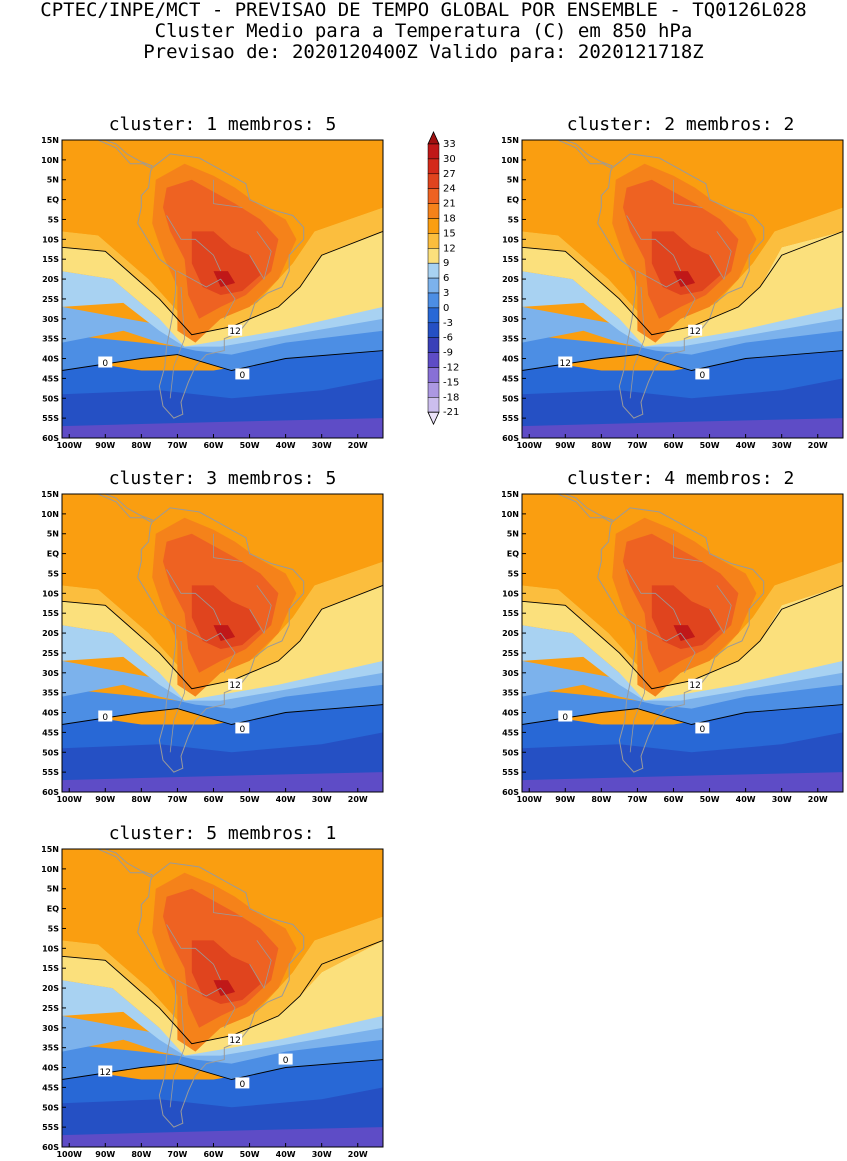 Image resolution: width=847 pixels, height=1161 pixels. What do you see at coordinates (637, 799) in the screenshot?
I see `longitude-label: 70W` at bounding box center [637, 799].